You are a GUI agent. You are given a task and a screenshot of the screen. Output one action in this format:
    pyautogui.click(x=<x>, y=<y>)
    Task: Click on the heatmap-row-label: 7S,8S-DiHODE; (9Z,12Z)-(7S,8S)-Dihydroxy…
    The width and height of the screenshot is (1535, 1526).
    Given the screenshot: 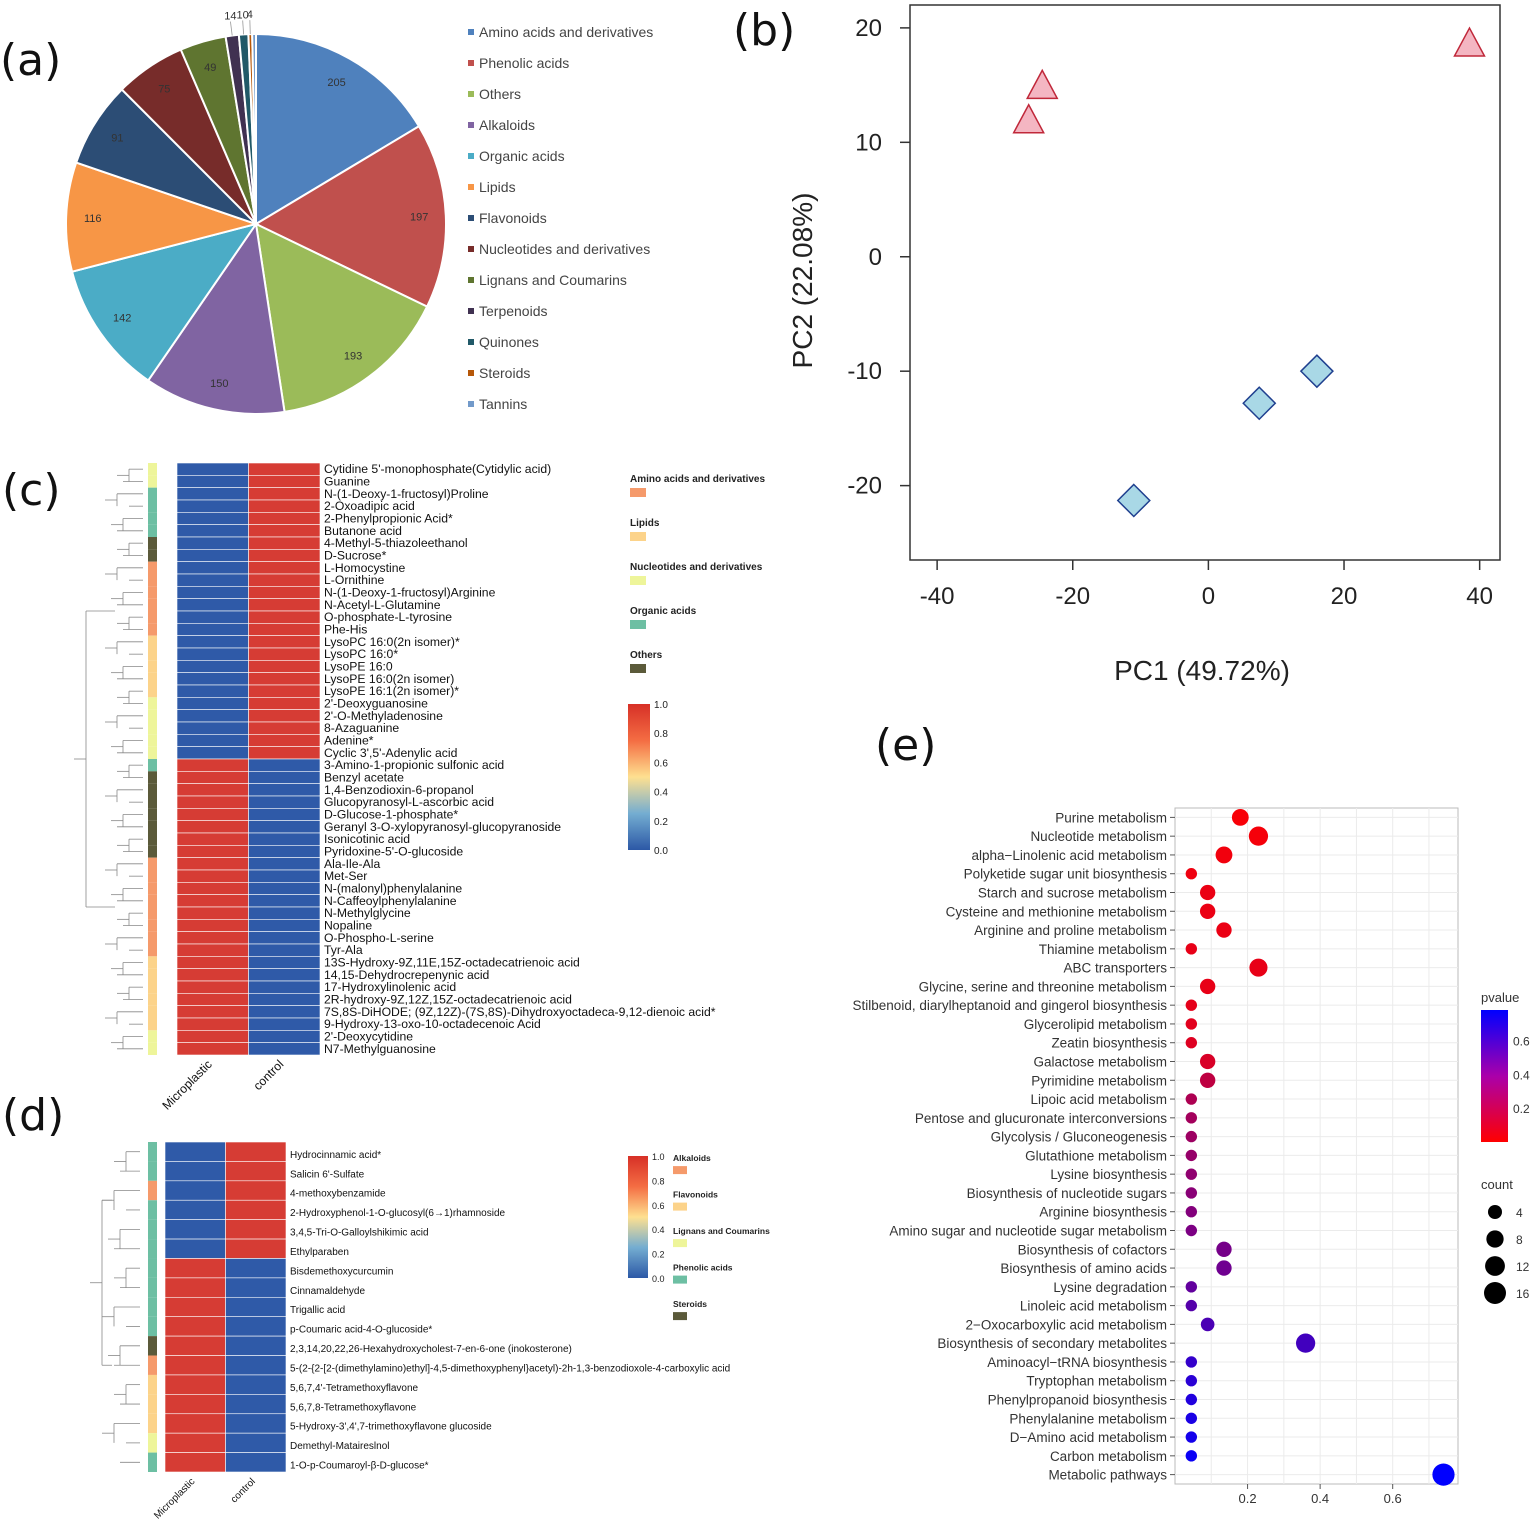 What is the action you would take?
    pyautogui.click(x=520, y=1012)
    